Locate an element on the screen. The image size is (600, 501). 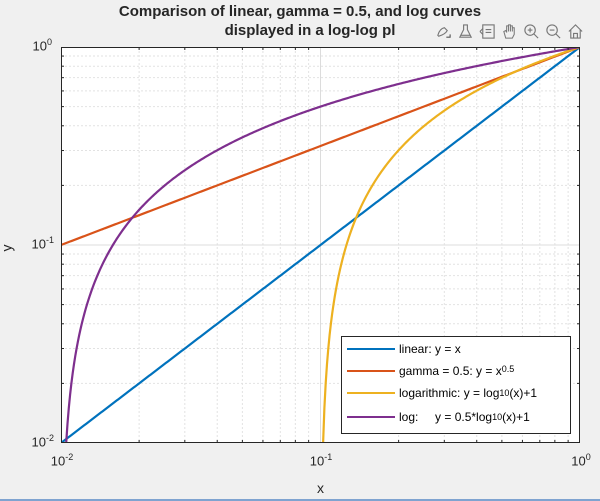
y-axis-label: y is located at coordinates (7, 248).